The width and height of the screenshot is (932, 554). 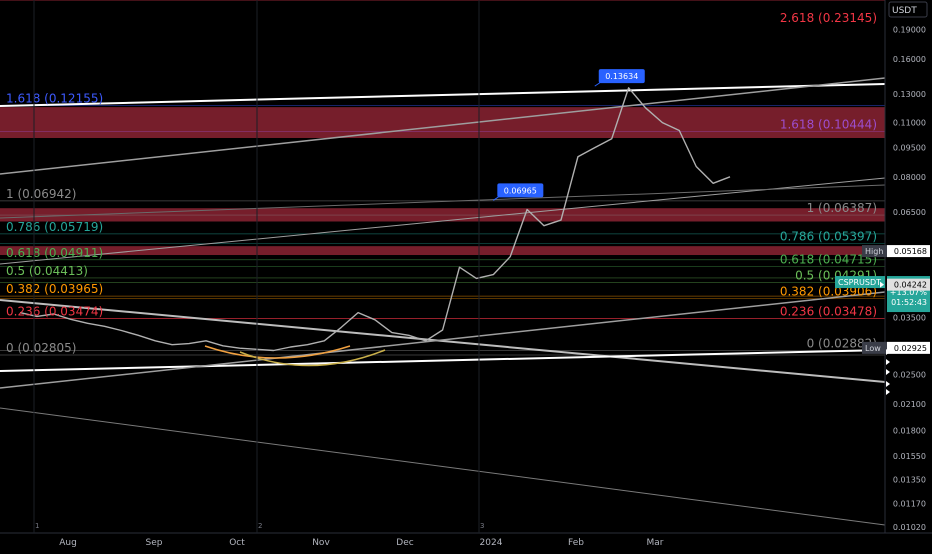 What do you see at coordinates (909, 30) in the screenshot?
I see `price-tick: 0.19000` at bounding box center [909, 30].